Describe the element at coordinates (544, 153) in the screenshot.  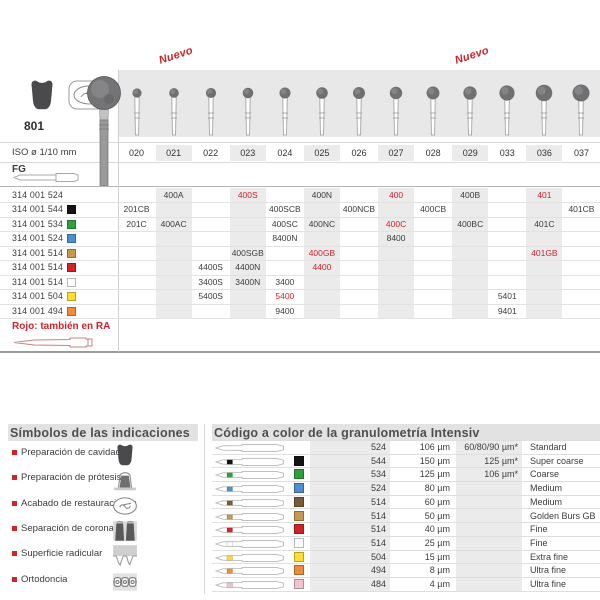
I see `iso-size-value: 036` at that location.